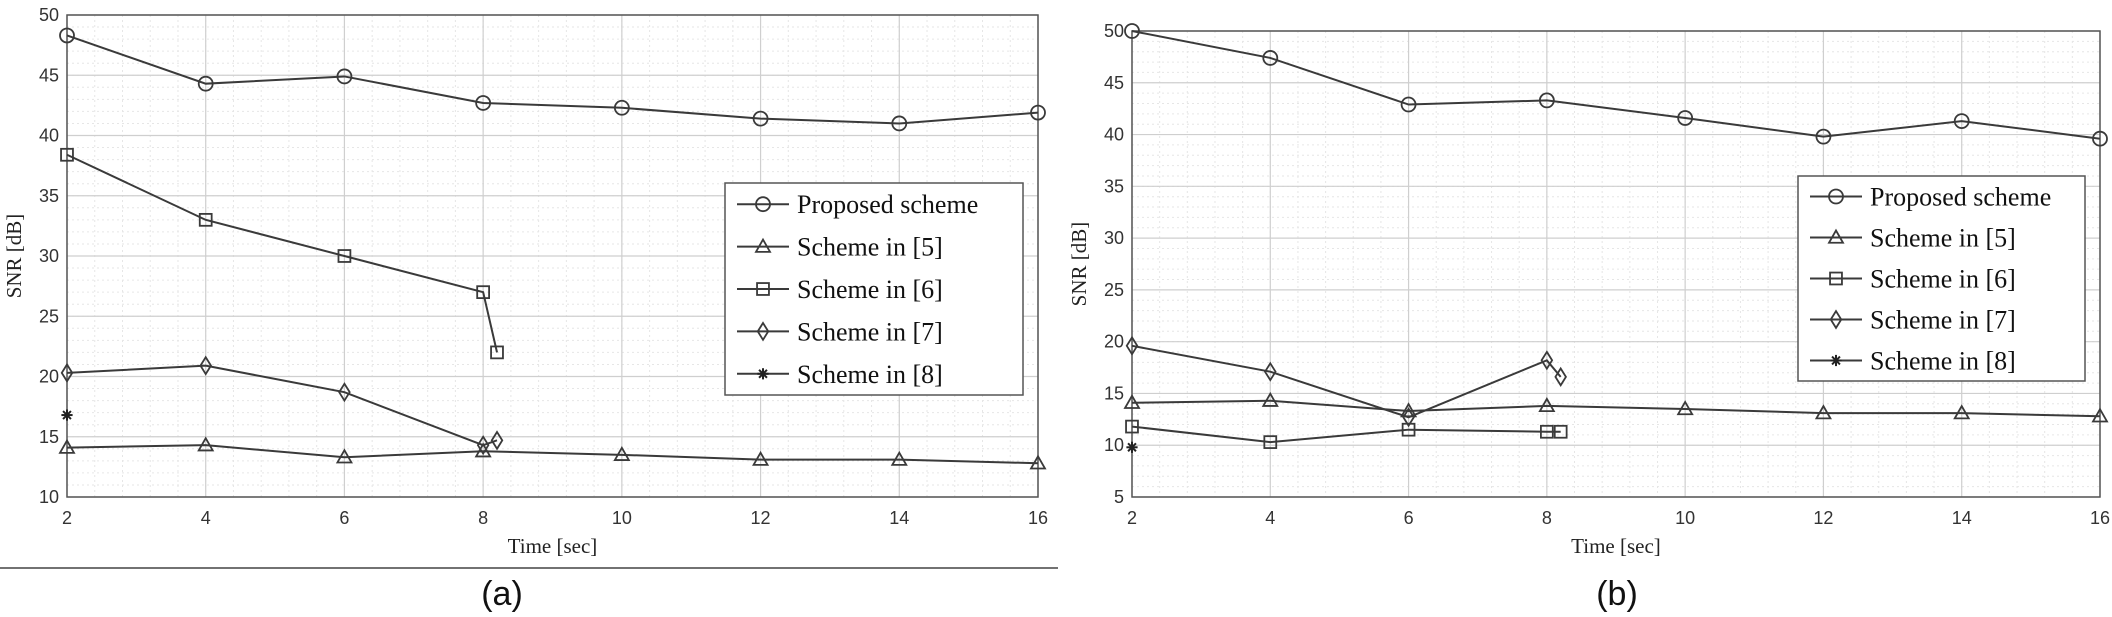  Describe the element at coordinates (1119, 497) in the screenshot. I see `y-tick-label: 5` at that location.